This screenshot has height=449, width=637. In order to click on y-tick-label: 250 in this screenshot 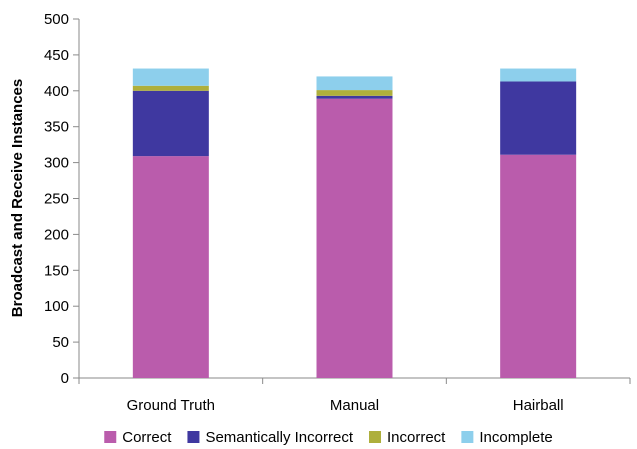, I will do `click(56, 199)`.